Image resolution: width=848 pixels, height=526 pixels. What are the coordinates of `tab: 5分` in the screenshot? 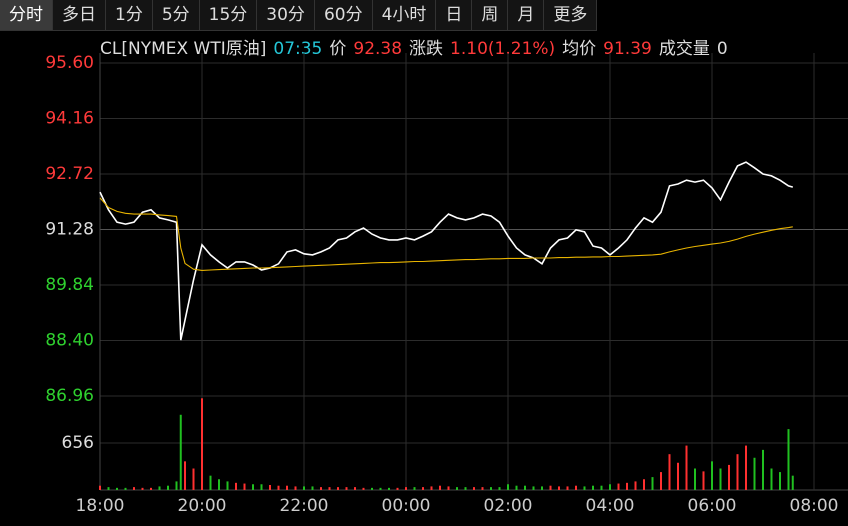 It's located at (176, 15).